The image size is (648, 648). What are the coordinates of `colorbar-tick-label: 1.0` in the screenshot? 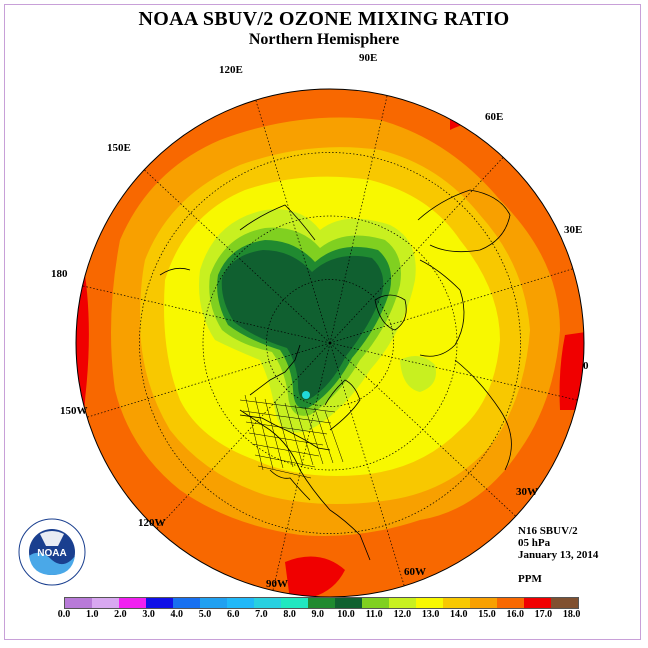 It's located at (92, 614).